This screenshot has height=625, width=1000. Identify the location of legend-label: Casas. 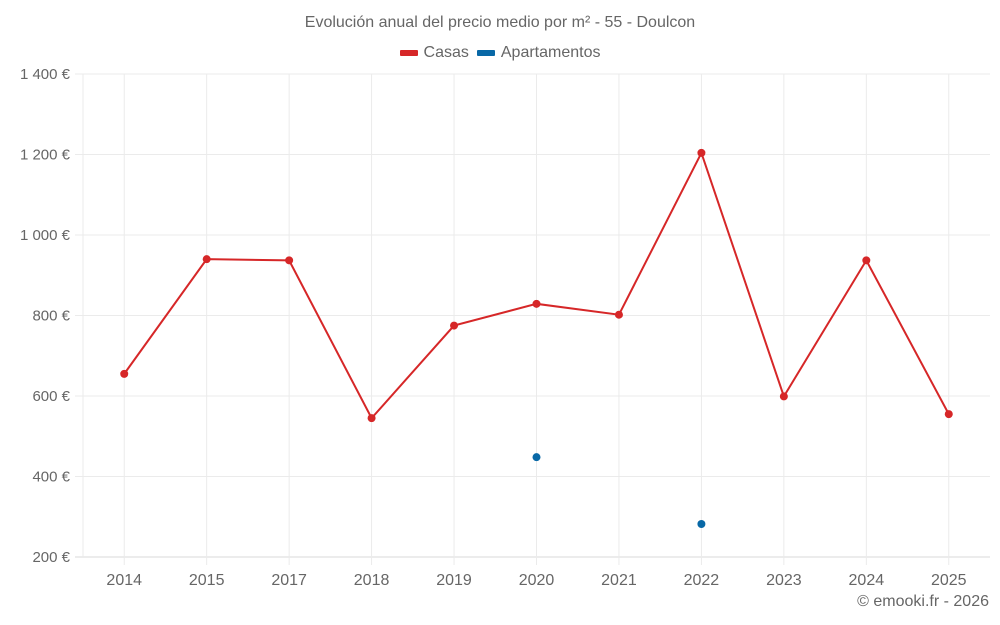
(446, 52).